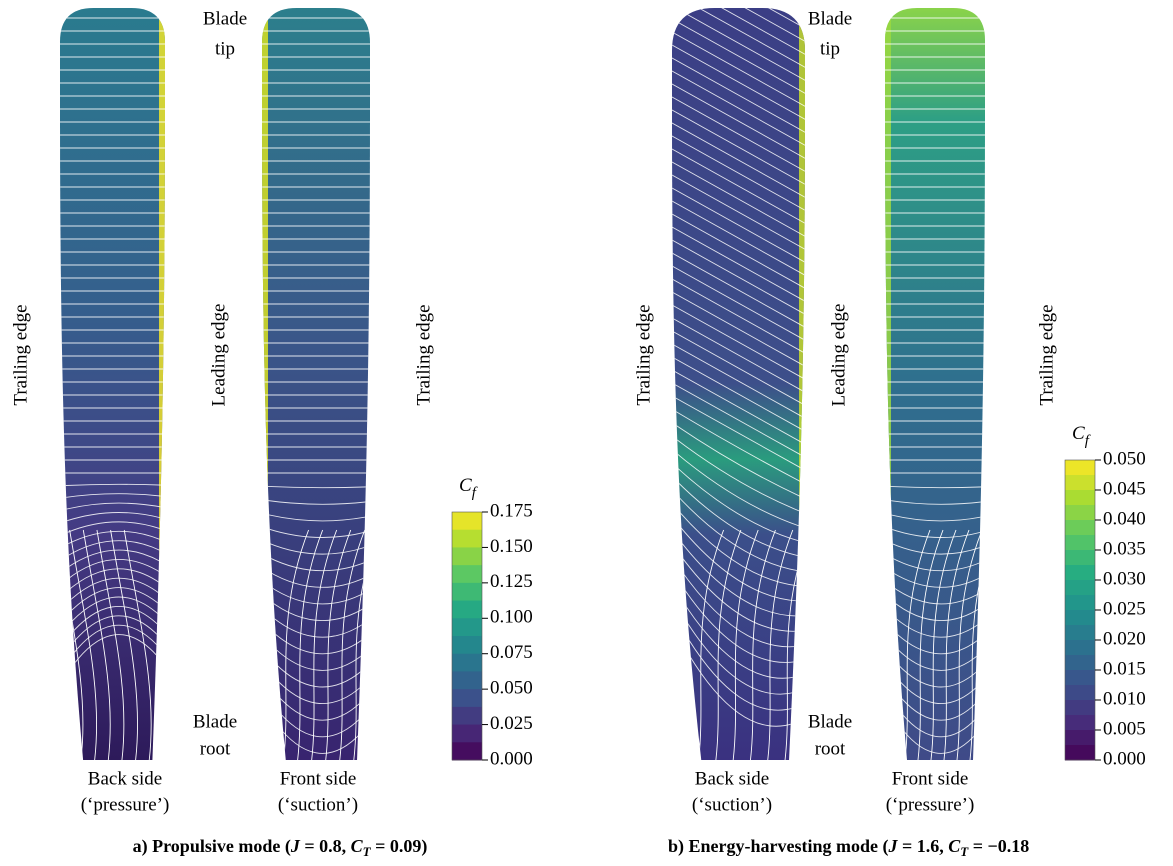 The width and height of the screenshot is (1173, 866). What do you see at coordinates (1046, 354) in the screenshot?
I see `edge-label: Trailing edge` at bounding box center [1046, 354].